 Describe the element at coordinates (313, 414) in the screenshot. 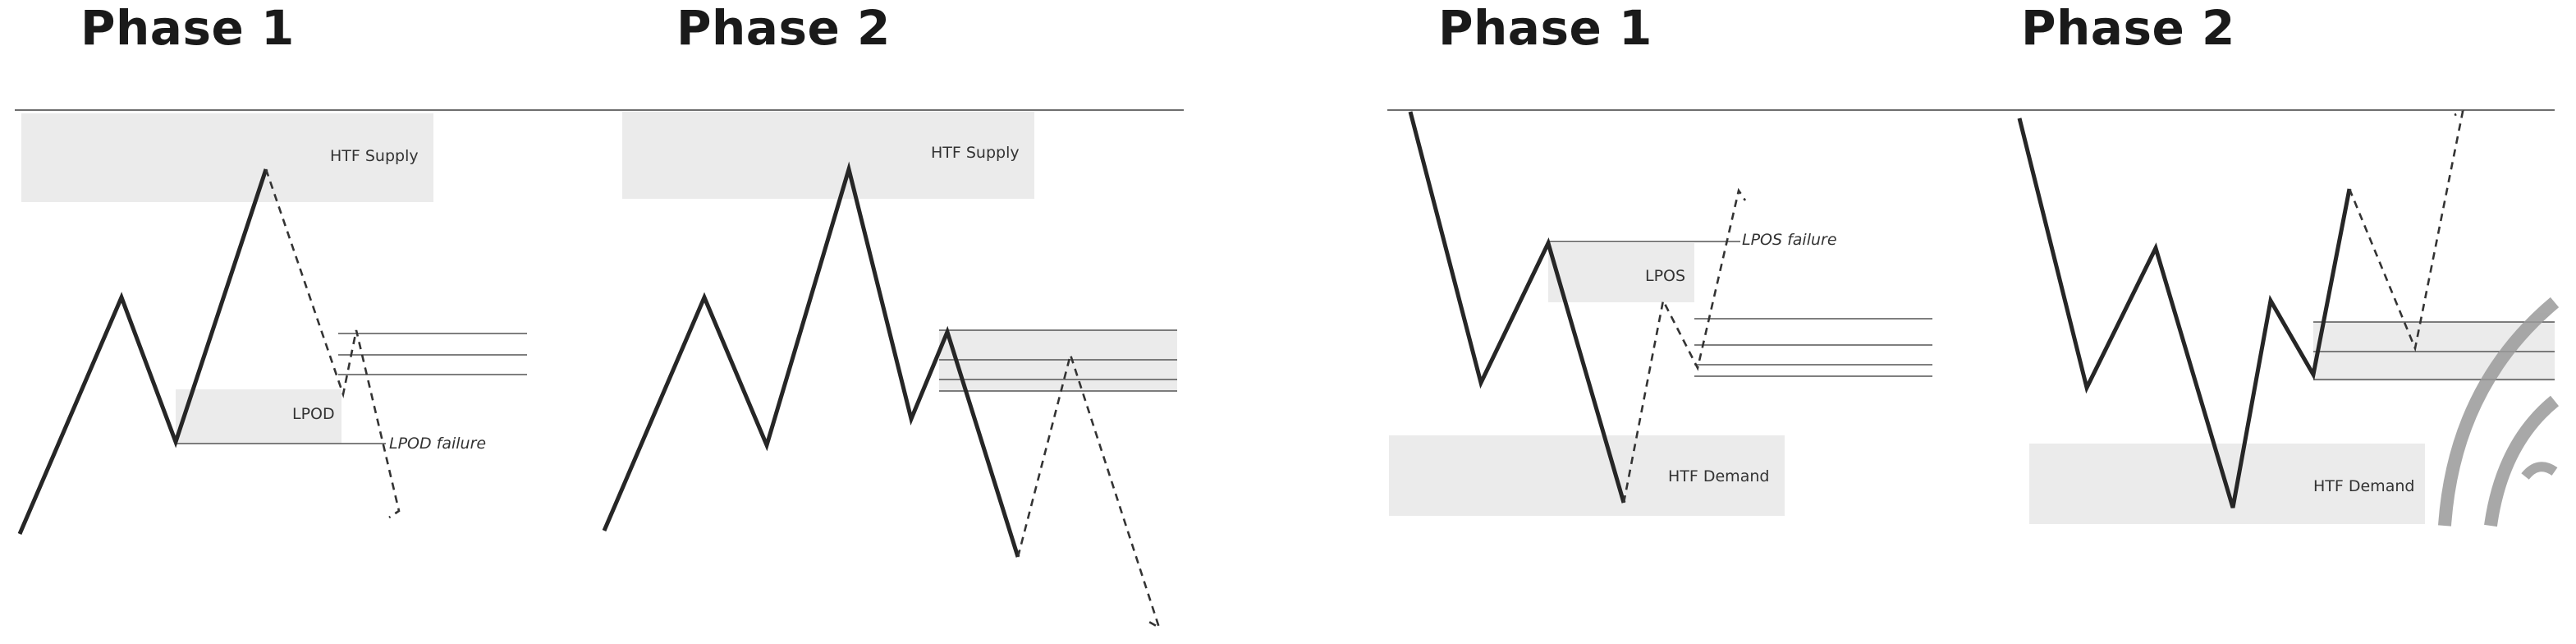

I see `lpod-label: LPOD` at that location.